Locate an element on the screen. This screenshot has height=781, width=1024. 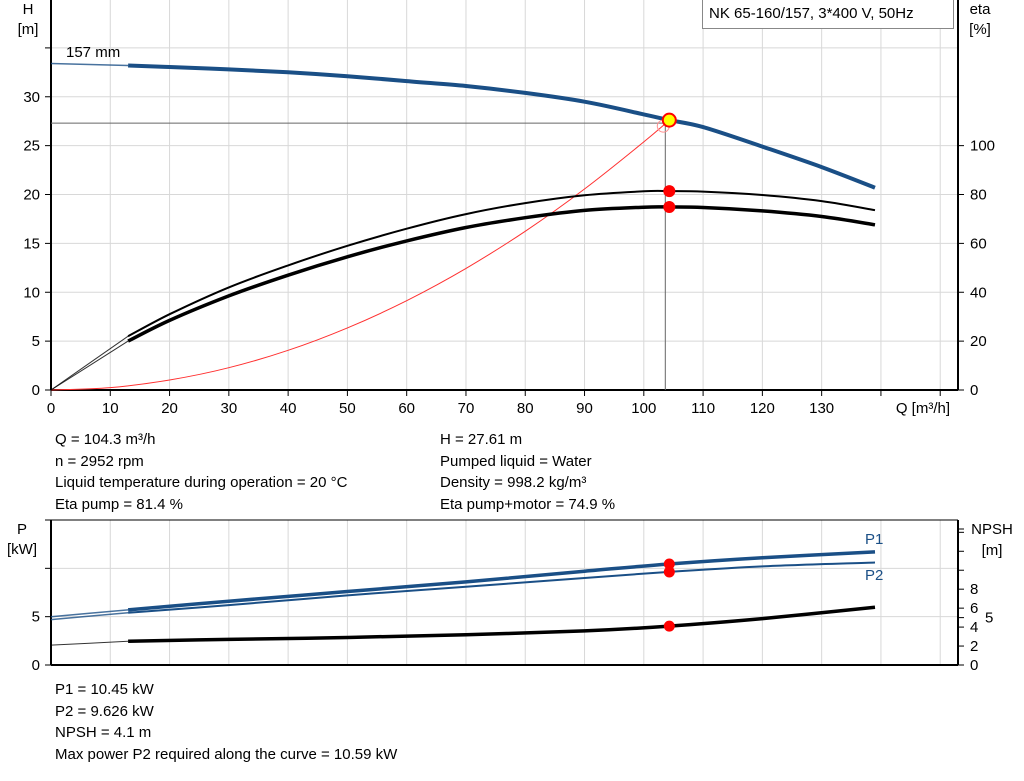
eta-pump-motor-curve-extrapolated is located at coordinates (89, 365).